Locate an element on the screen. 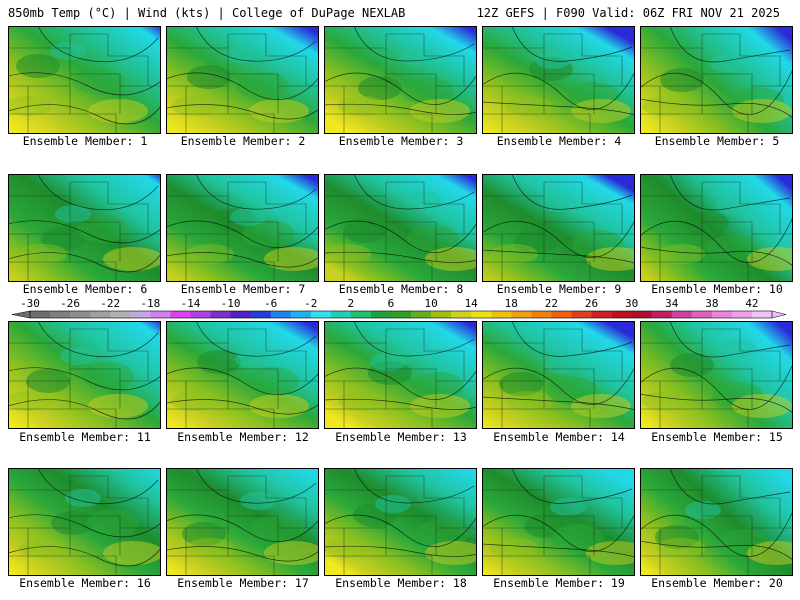 The width and height of the screenshot is (800, 600). colorbar-tick-label: -14 is located at coordinates (190, 303).